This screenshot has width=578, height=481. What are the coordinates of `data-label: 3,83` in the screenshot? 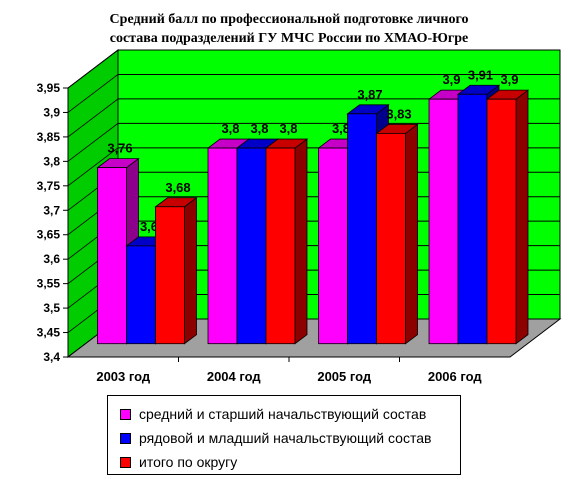 It's located at (398, 113).